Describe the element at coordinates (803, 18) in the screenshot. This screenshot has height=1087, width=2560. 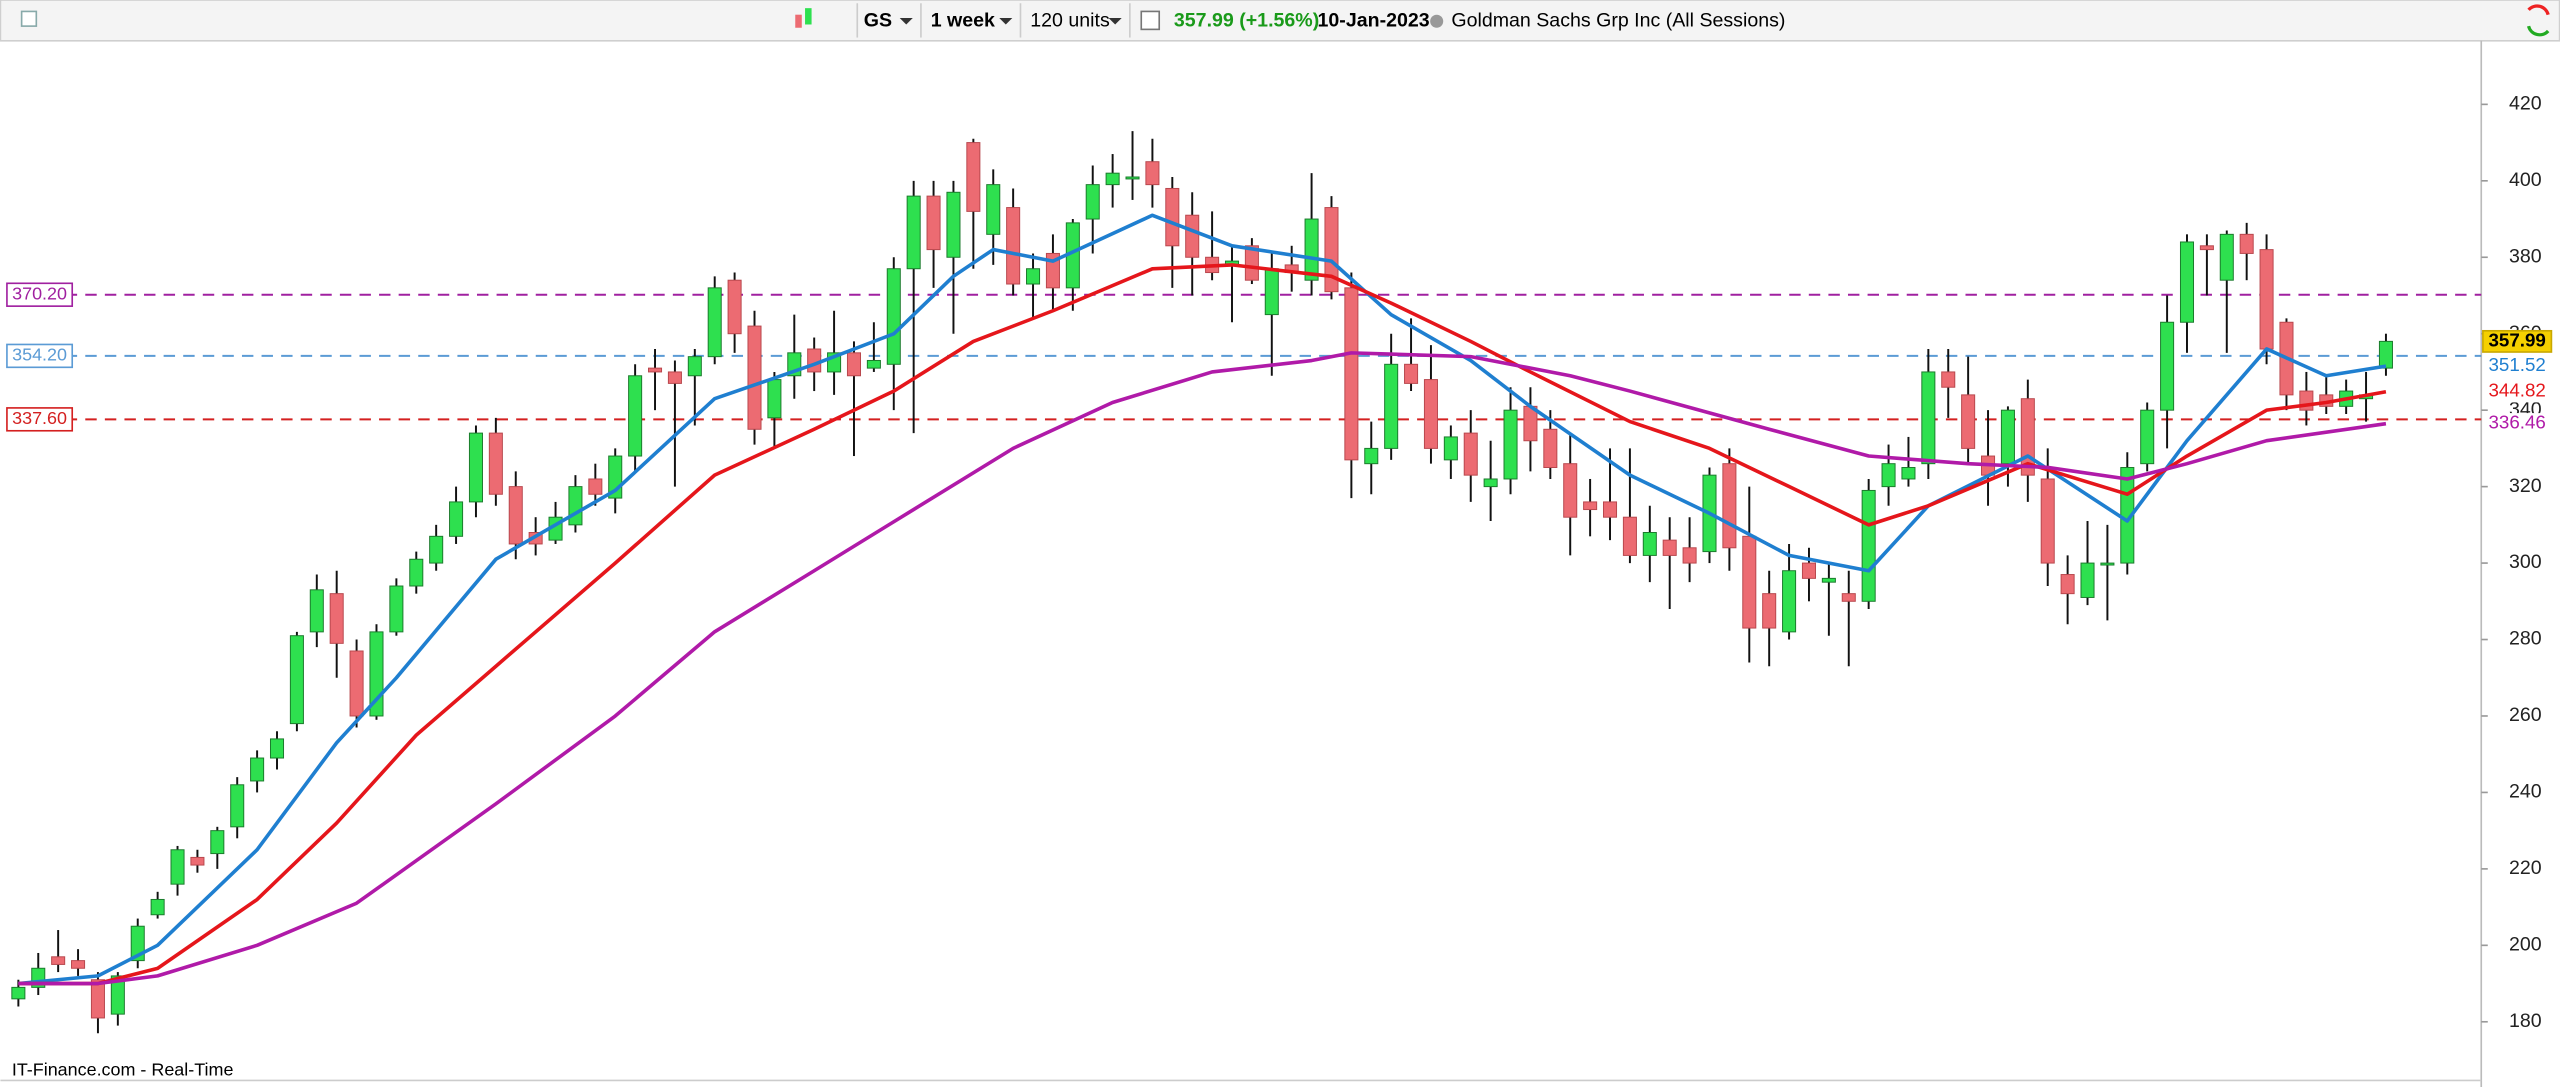
I see `chart-type-button` at that location.